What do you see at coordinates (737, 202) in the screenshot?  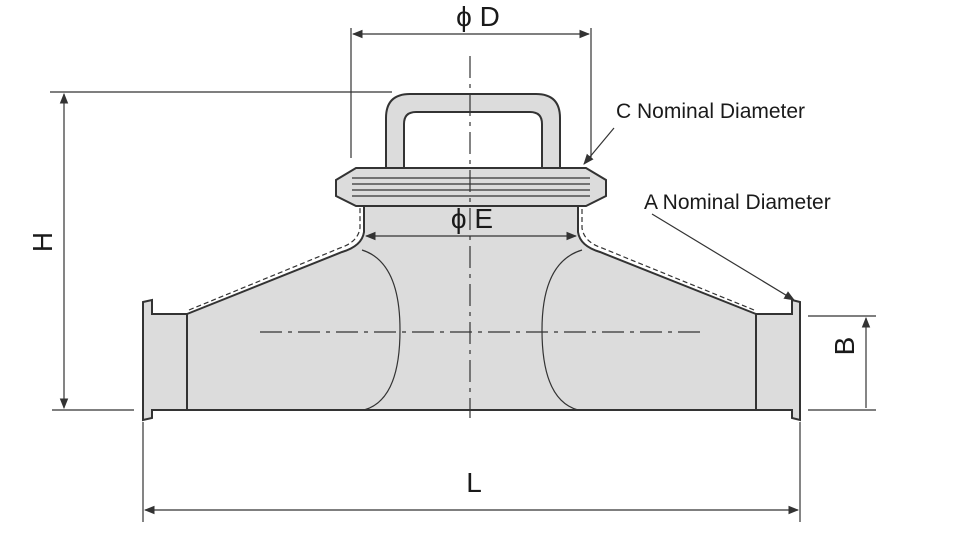 I see `callout-a-label: A Nominal Diameter` at bounding box center [737, 202].